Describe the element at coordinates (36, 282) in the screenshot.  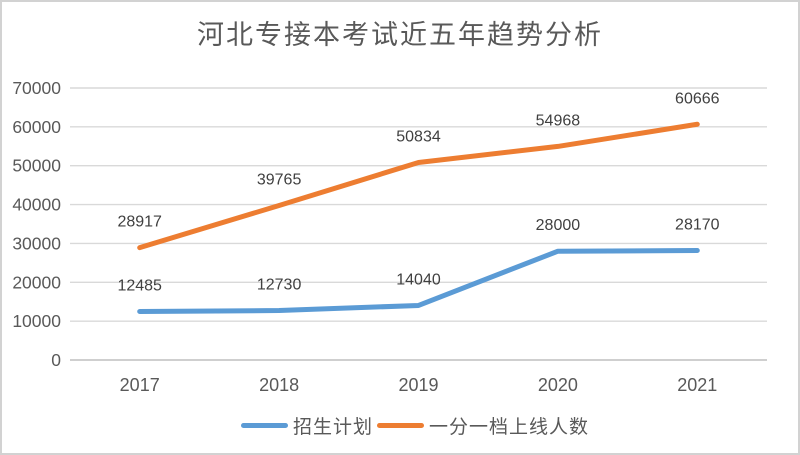
I see `y-tick-label: 20000` at that location.